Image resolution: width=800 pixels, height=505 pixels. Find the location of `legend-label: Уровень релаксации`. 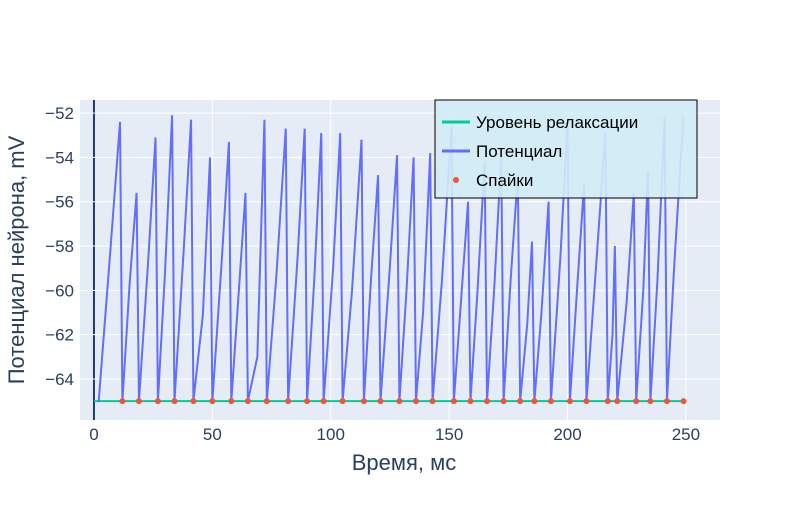

legend-label: Уровень релаксации is located at coordinates (557, 122).